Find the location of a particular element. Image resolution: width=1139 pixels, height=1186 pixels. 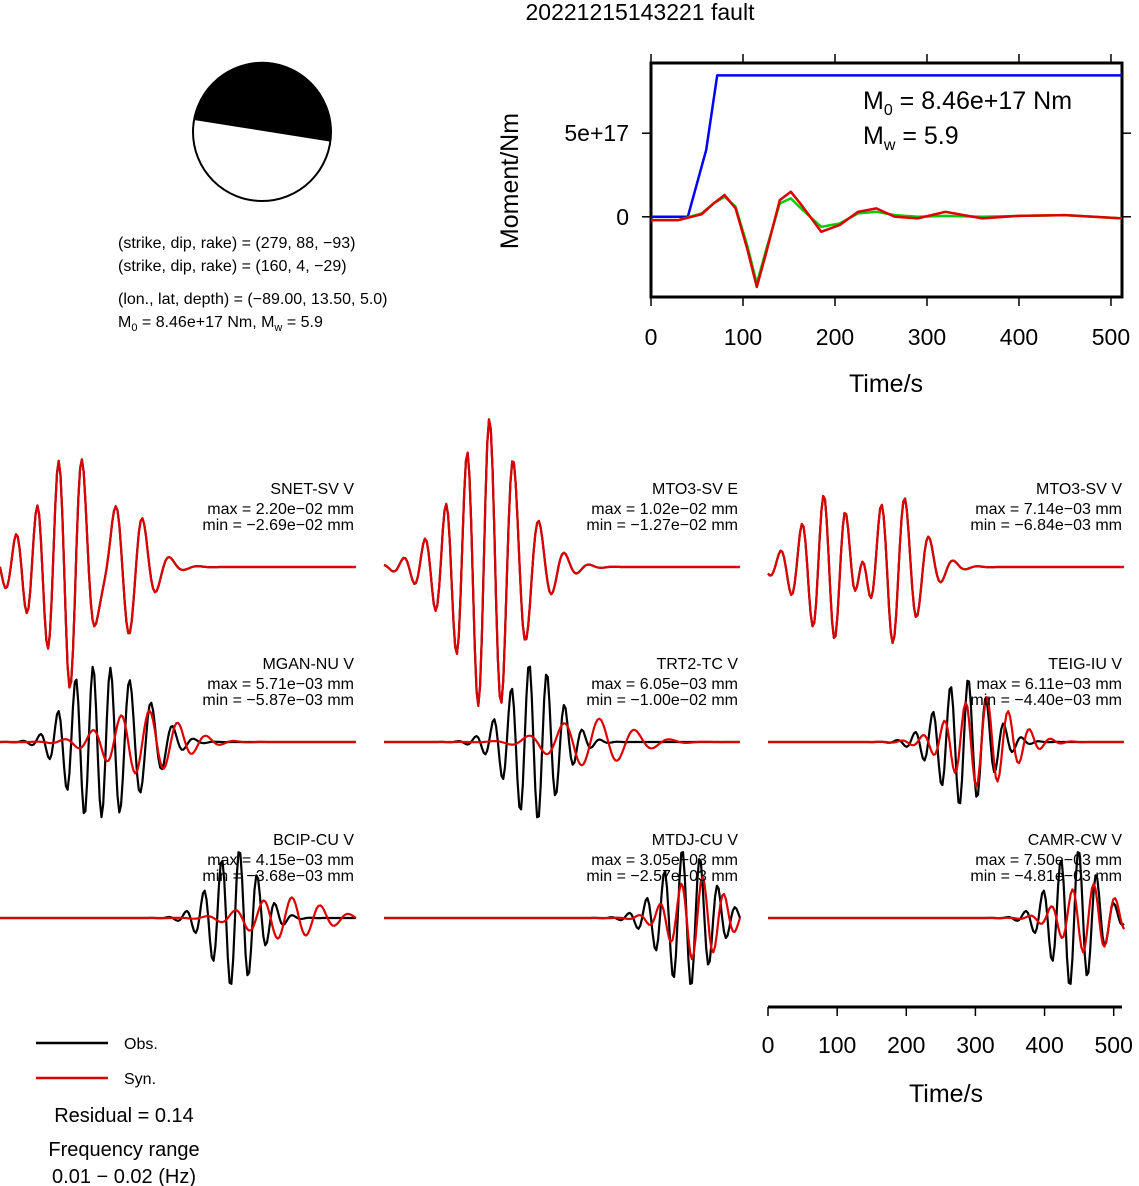

station-min: min = −5.87e−03 mm is located at coordinates (278, 700).